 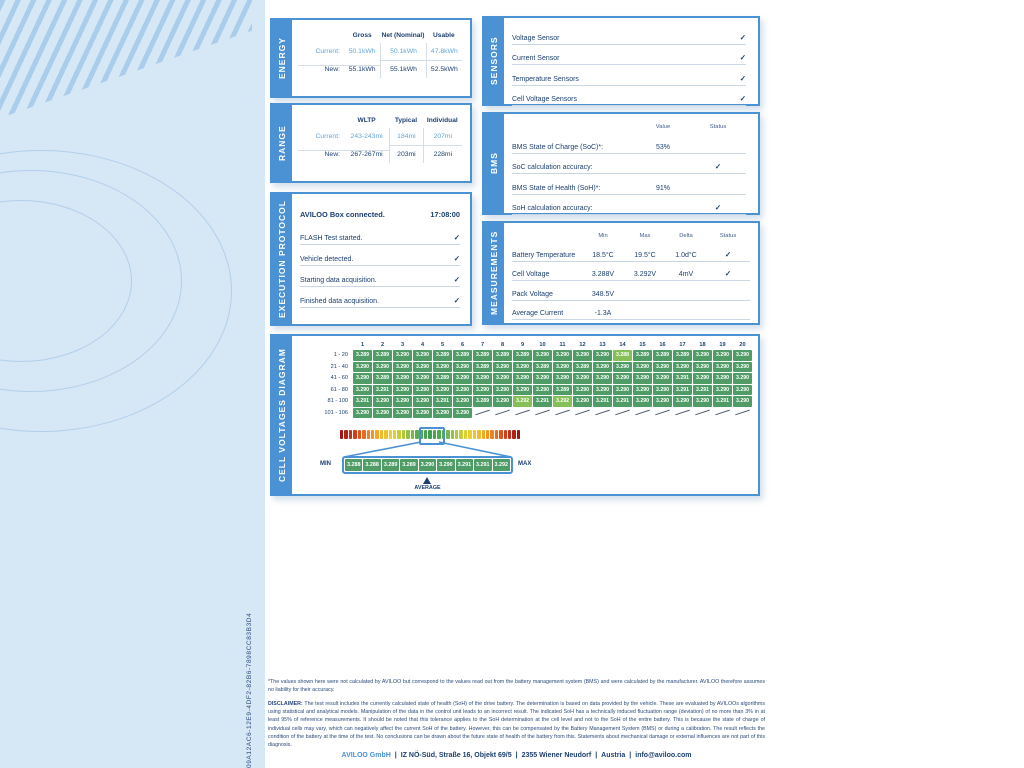 I want to click on measurement-row: Pack Voltage 348.5V, so click(x=631, y=291).